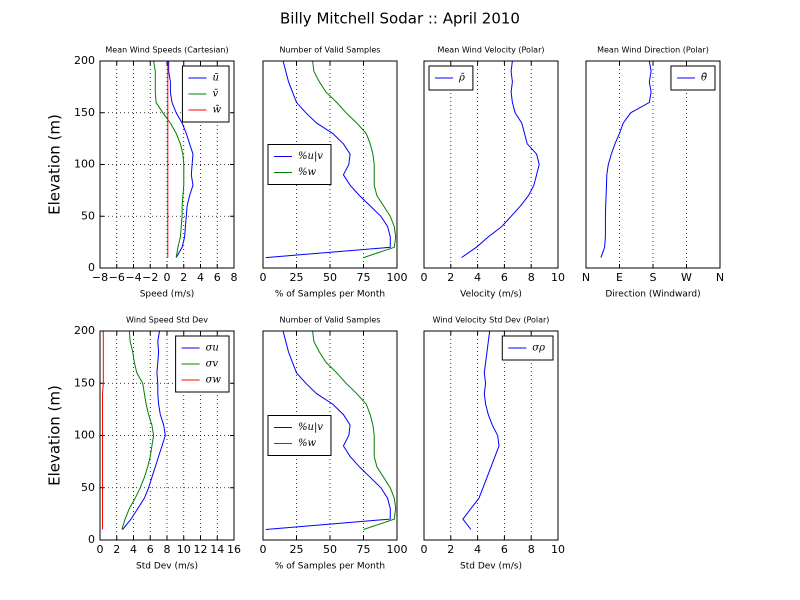 The height and width of the screenshot is (600, 800). Describe the element at coordinates (461, 78) in the screenshot. I see `legend-label: ρ̄` at that location.